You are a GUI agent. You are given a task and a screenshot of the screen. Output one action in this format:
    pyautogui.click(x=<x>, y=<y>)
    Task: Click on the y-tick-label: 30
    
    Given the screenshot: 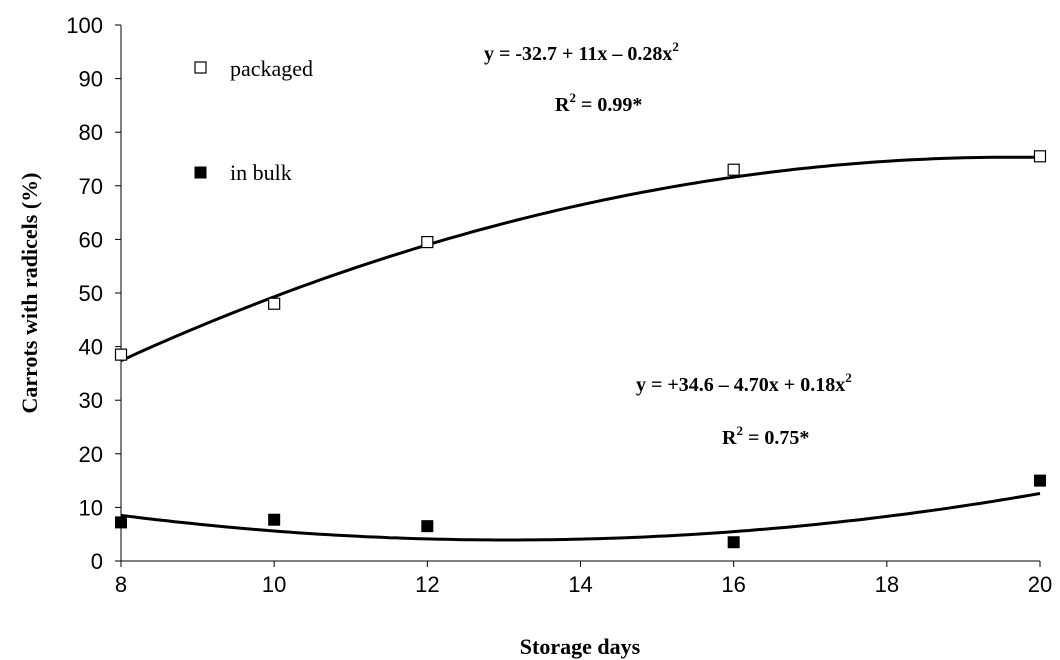 What is the action you would take?
    pyautogui.click(x=91, y=400)
    